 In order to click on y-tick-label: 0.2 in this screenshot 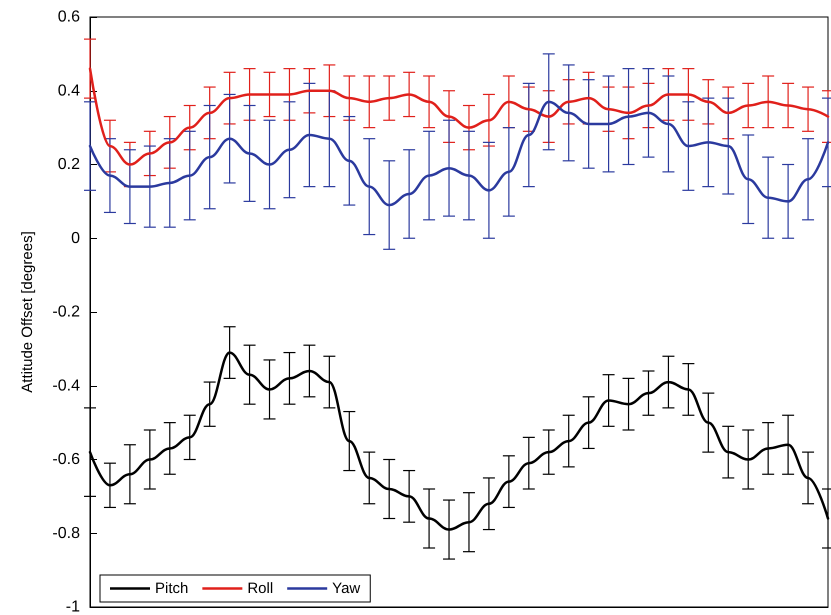, I will do `click(69, 164)`.